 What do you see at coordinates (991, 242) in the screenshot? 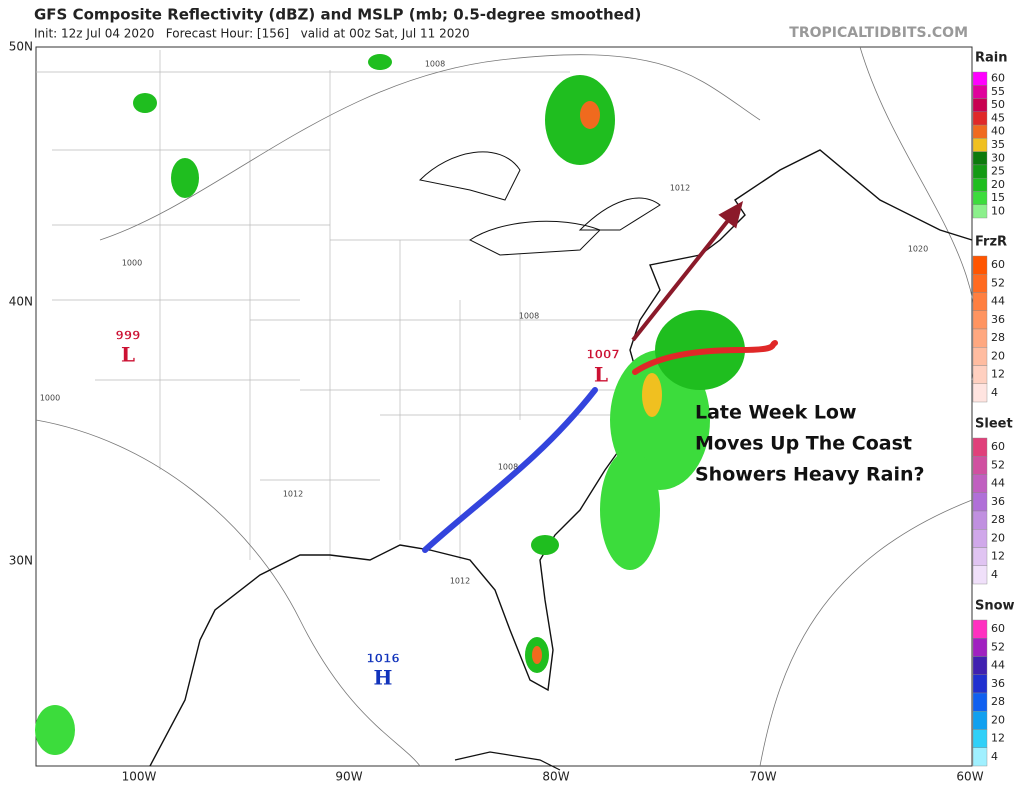
I see `legend-title: FrzR` at bounding box center [991, 242].